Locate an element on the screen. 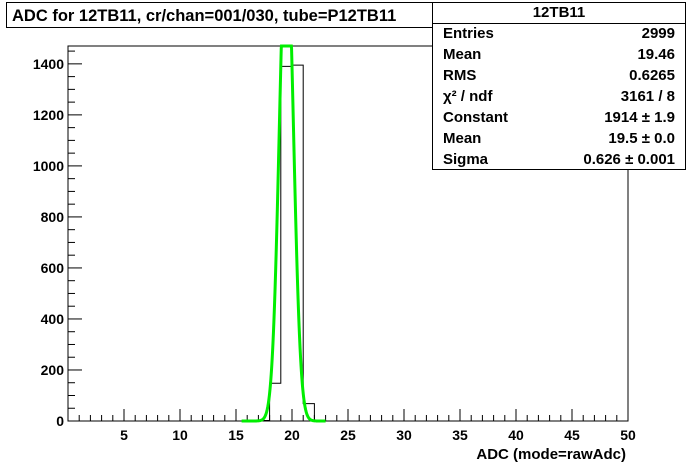 This screenshot has height=468, width=696. stat-row-chi2: χ² / ndf 3161 / 8 is located at coordinates (559, 96).